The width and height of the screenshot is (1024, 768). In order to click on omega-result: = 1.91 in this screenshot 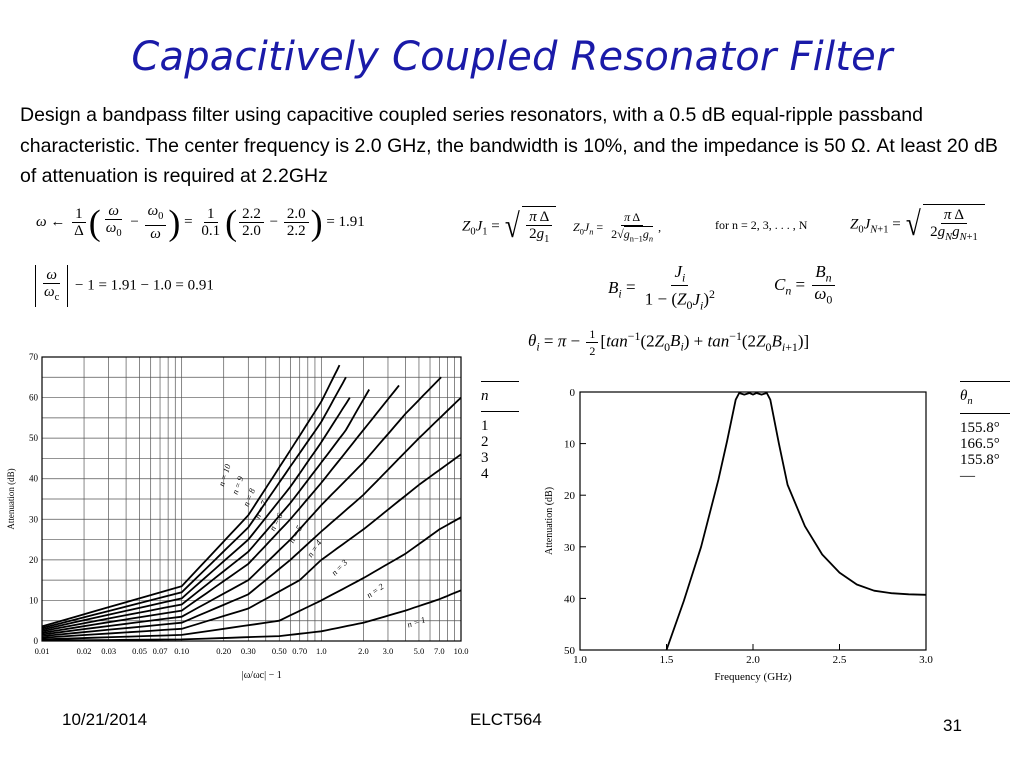, I will do `click(345, 221)`.